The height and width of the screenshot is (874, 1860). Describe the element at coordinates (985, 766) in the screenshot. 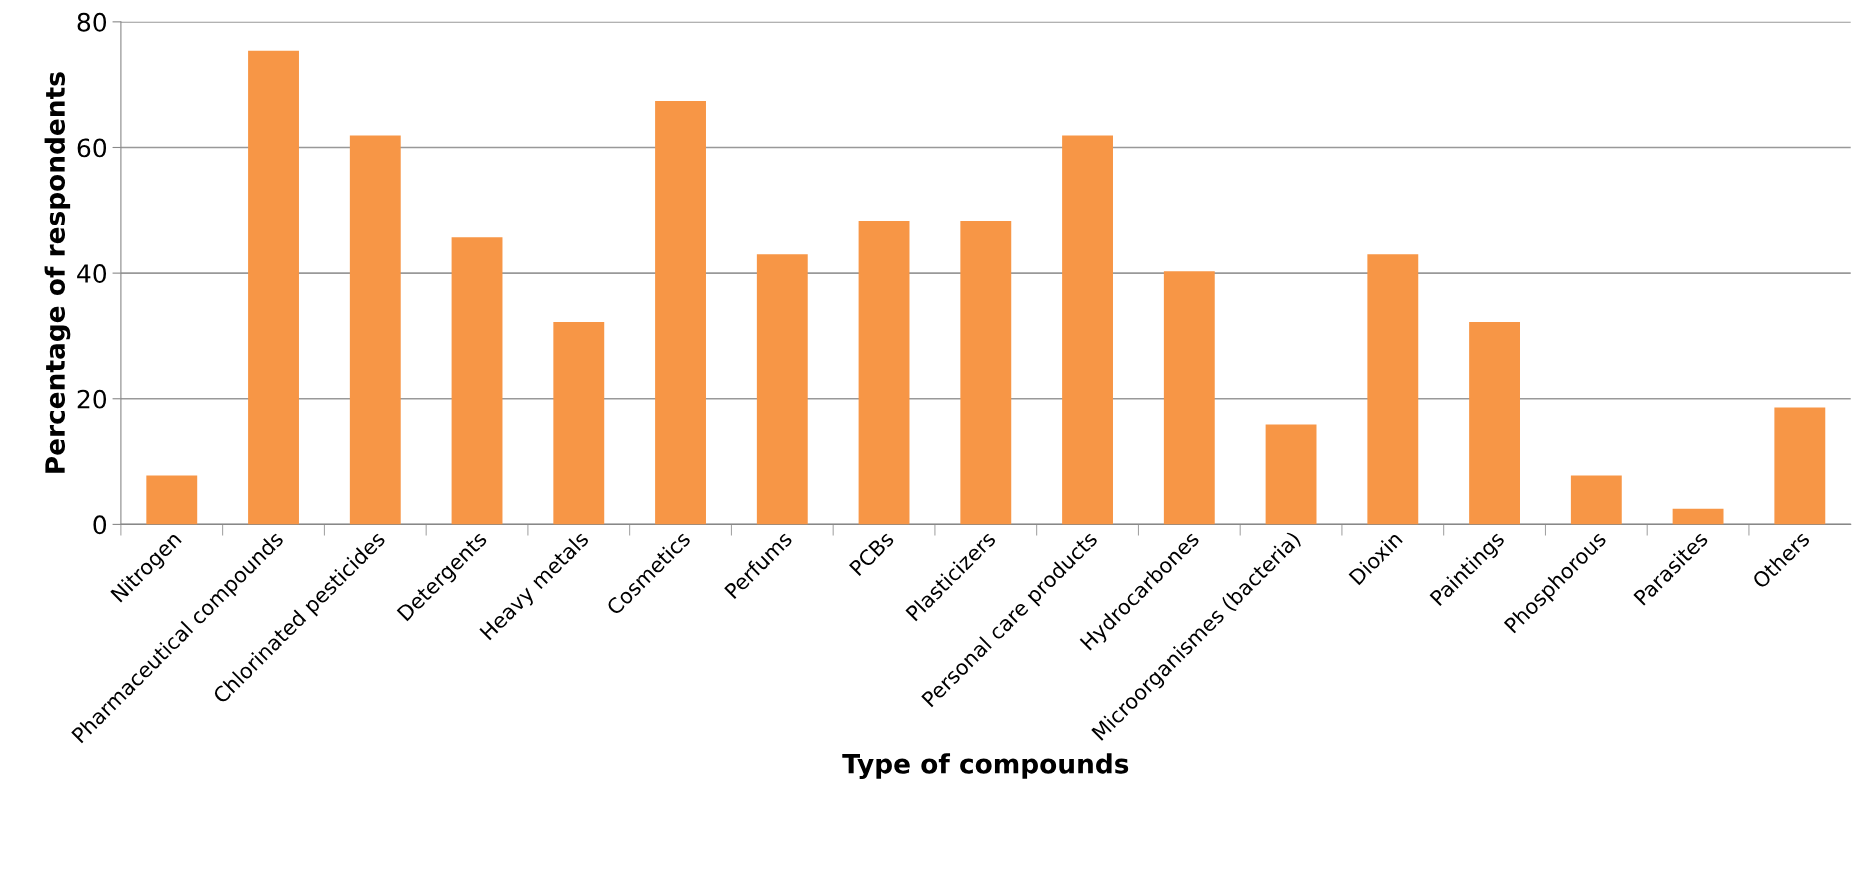

I see `x-axis-title: Type of compounds` at that location.